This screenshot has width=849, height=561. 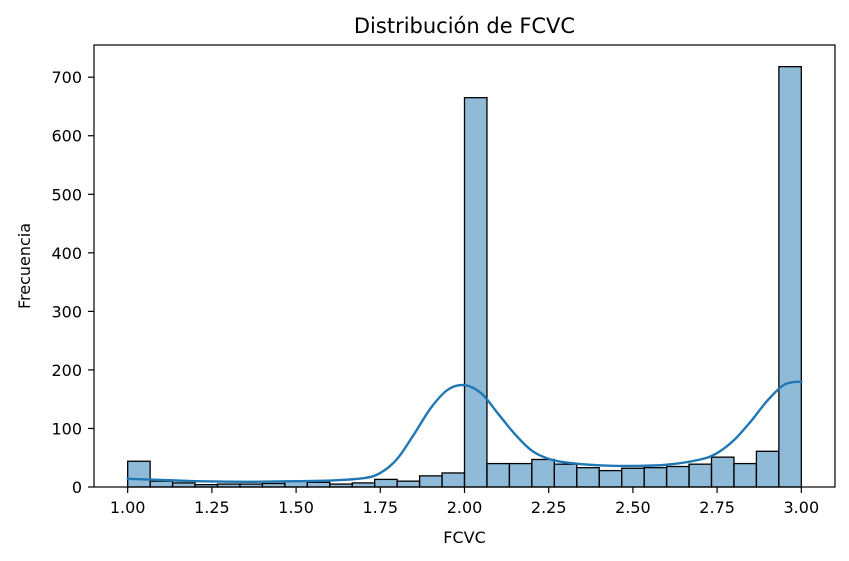 What do you see at coordinates (66, 428) in the screenshot?
I see `y-tick-label: 100` at bounding box center [66, 428].